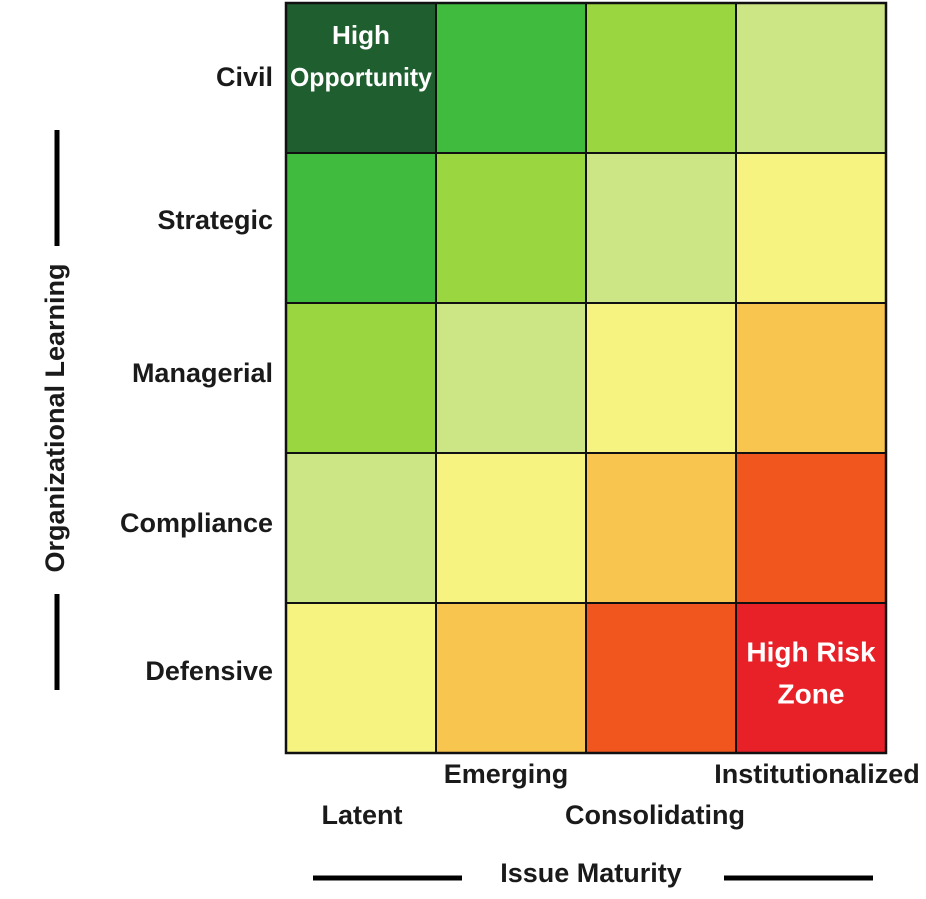  What do you see at coordinates (361, 528) in the screenshot?
I see `heatmap-cell-compliance-latent` at bounding box center [361, 528].